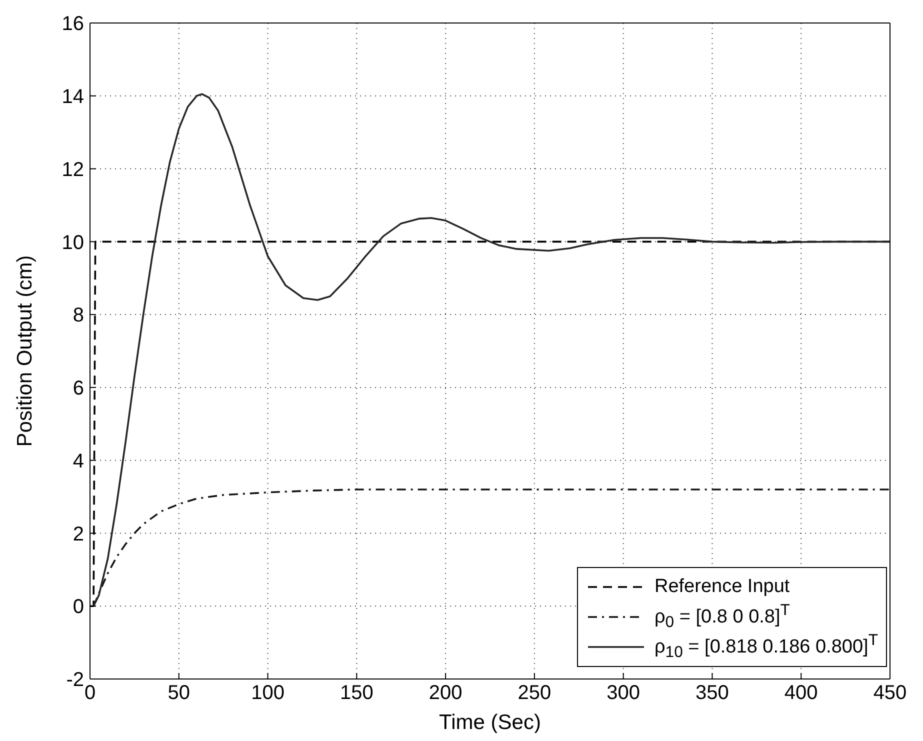 This screenshot has height=741, width=923. What do you see at coordinates (890, 693) in the screenshot?
I see `x-tick-label: 450` at bounding box center [890, 693].